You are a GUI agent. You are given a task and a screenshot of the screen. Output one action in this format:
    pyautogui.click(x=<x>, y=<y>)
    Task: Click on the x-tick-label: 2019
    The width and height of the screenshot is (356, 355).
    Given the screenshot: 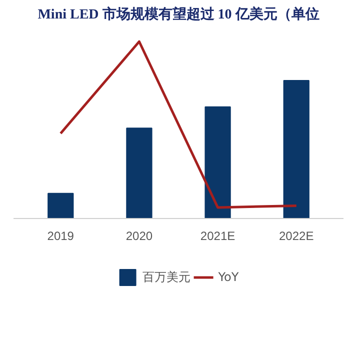 What is the action you would take?
    pyautogui.click(x=60, y=236)
    